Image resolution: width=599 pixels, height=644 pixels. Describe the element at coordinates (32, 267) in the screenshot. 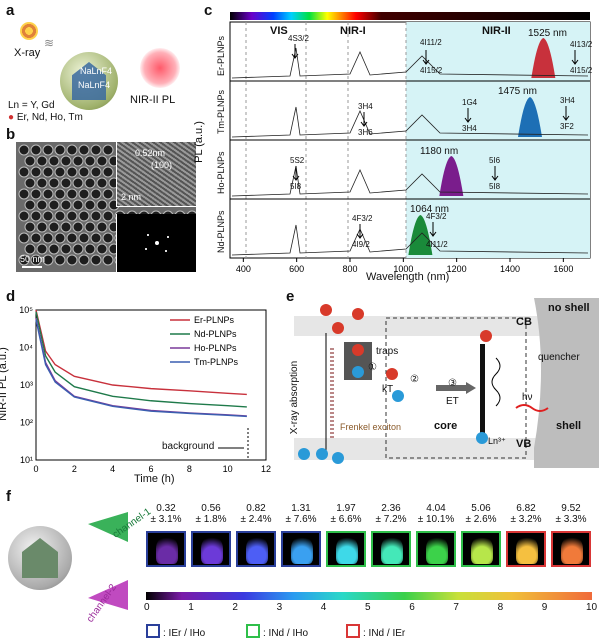

I see `scalebar` at that location.